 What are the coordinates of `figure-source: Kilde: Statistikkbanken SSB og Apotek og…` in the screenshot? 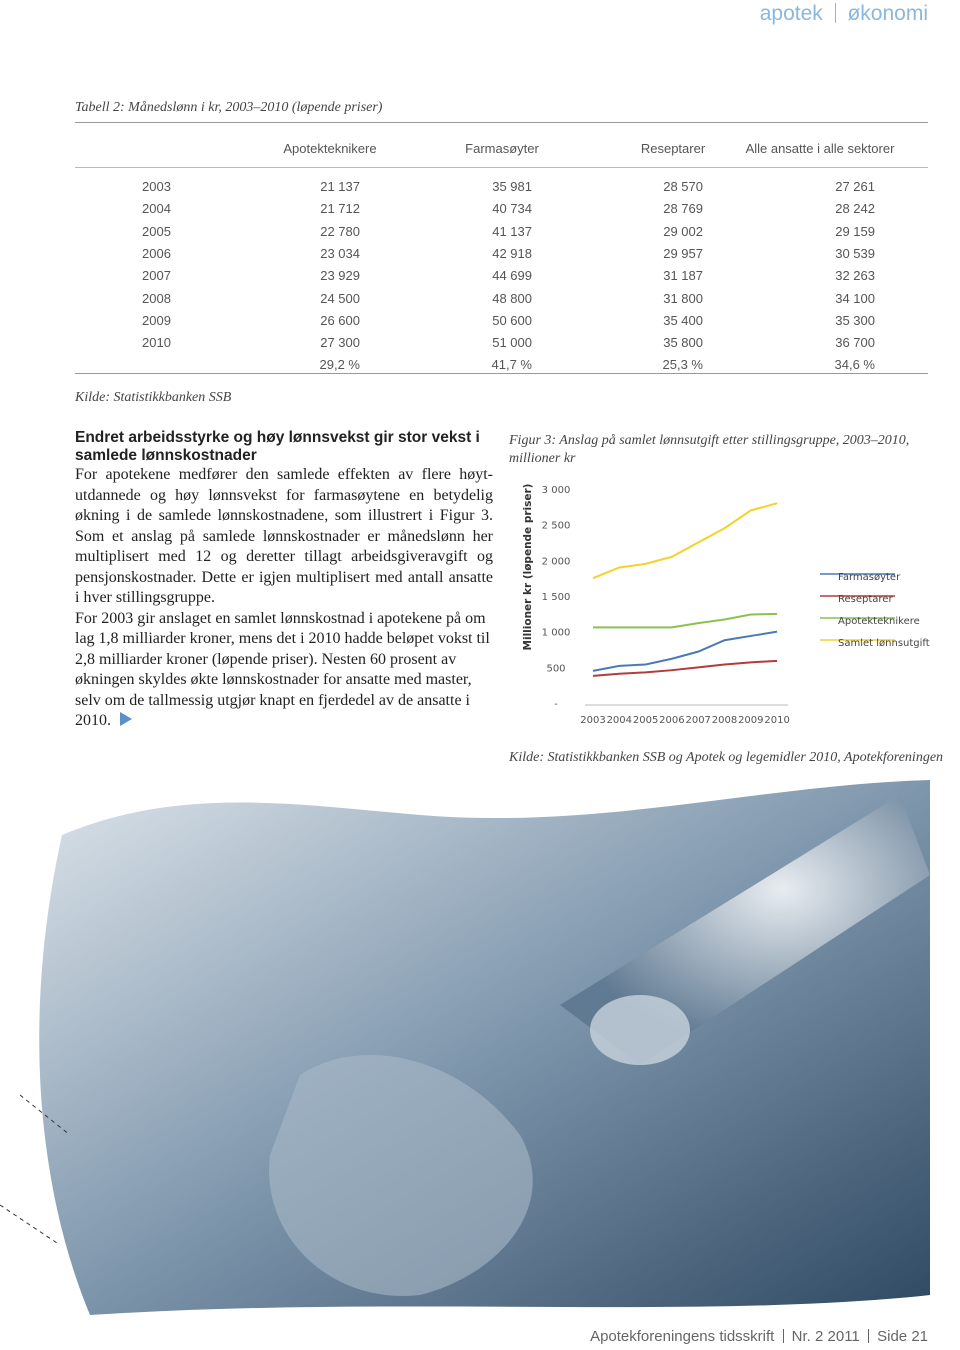 It's located at (726, 757).